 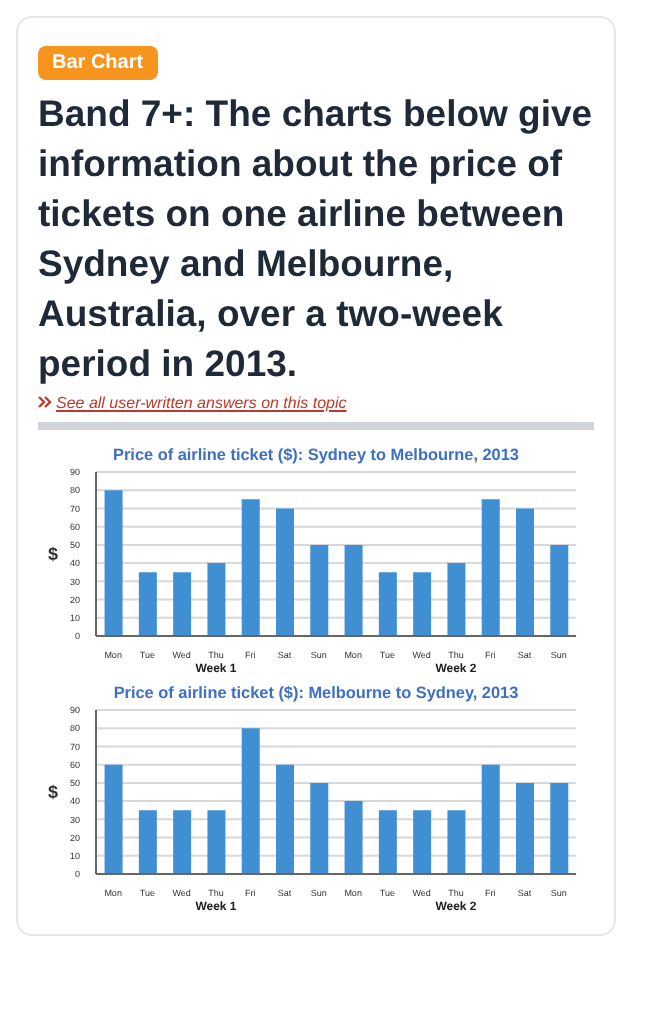 I want to click on chart-title: Price of airline ticket ($): Melbourne to Sydney, 2013, so click(x=316, y=693).